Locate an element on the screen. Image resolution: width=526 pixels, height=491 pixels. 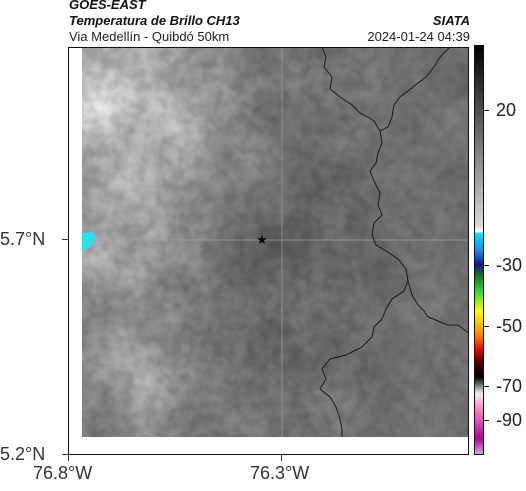
colorbar-label: -90 is located at coordinates (509, 420).